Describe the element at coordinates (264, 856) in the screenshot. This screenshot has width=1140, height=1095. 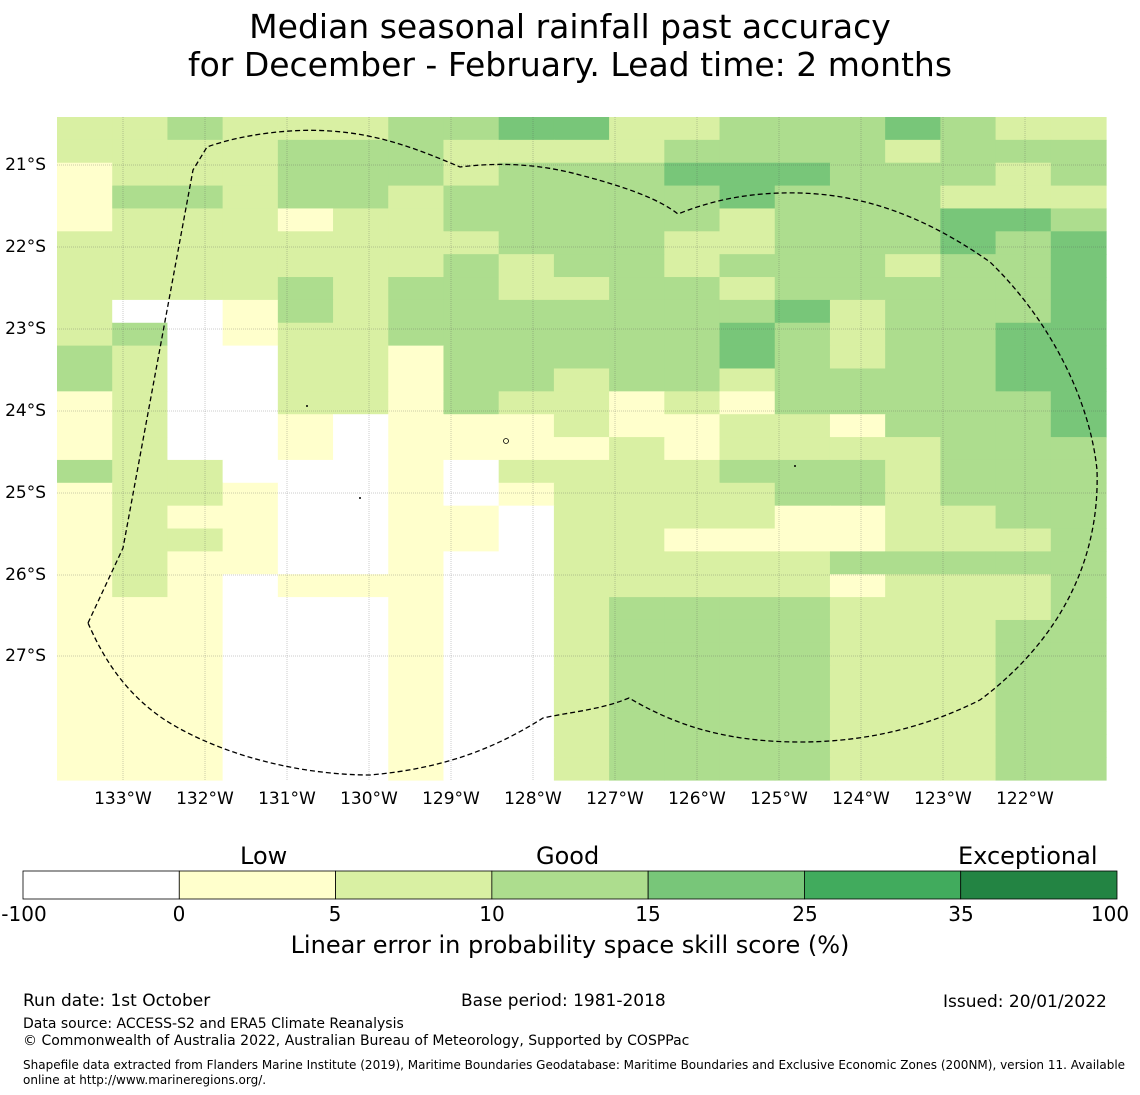
I see `colorbar-category-low: Low` at that location.